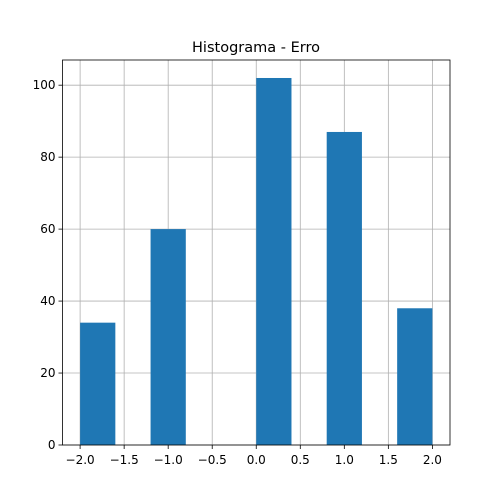  I want to click on y-tick-label: 20, so click(47, 373).